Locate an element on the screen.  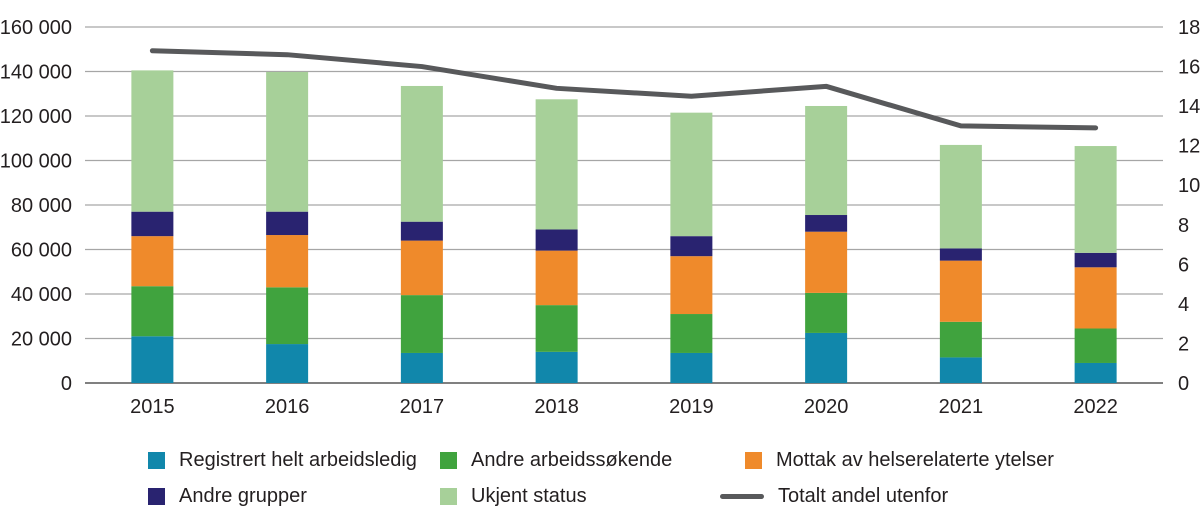
right-axis-tick-label: 12 is located at coordinates (1189, 147).